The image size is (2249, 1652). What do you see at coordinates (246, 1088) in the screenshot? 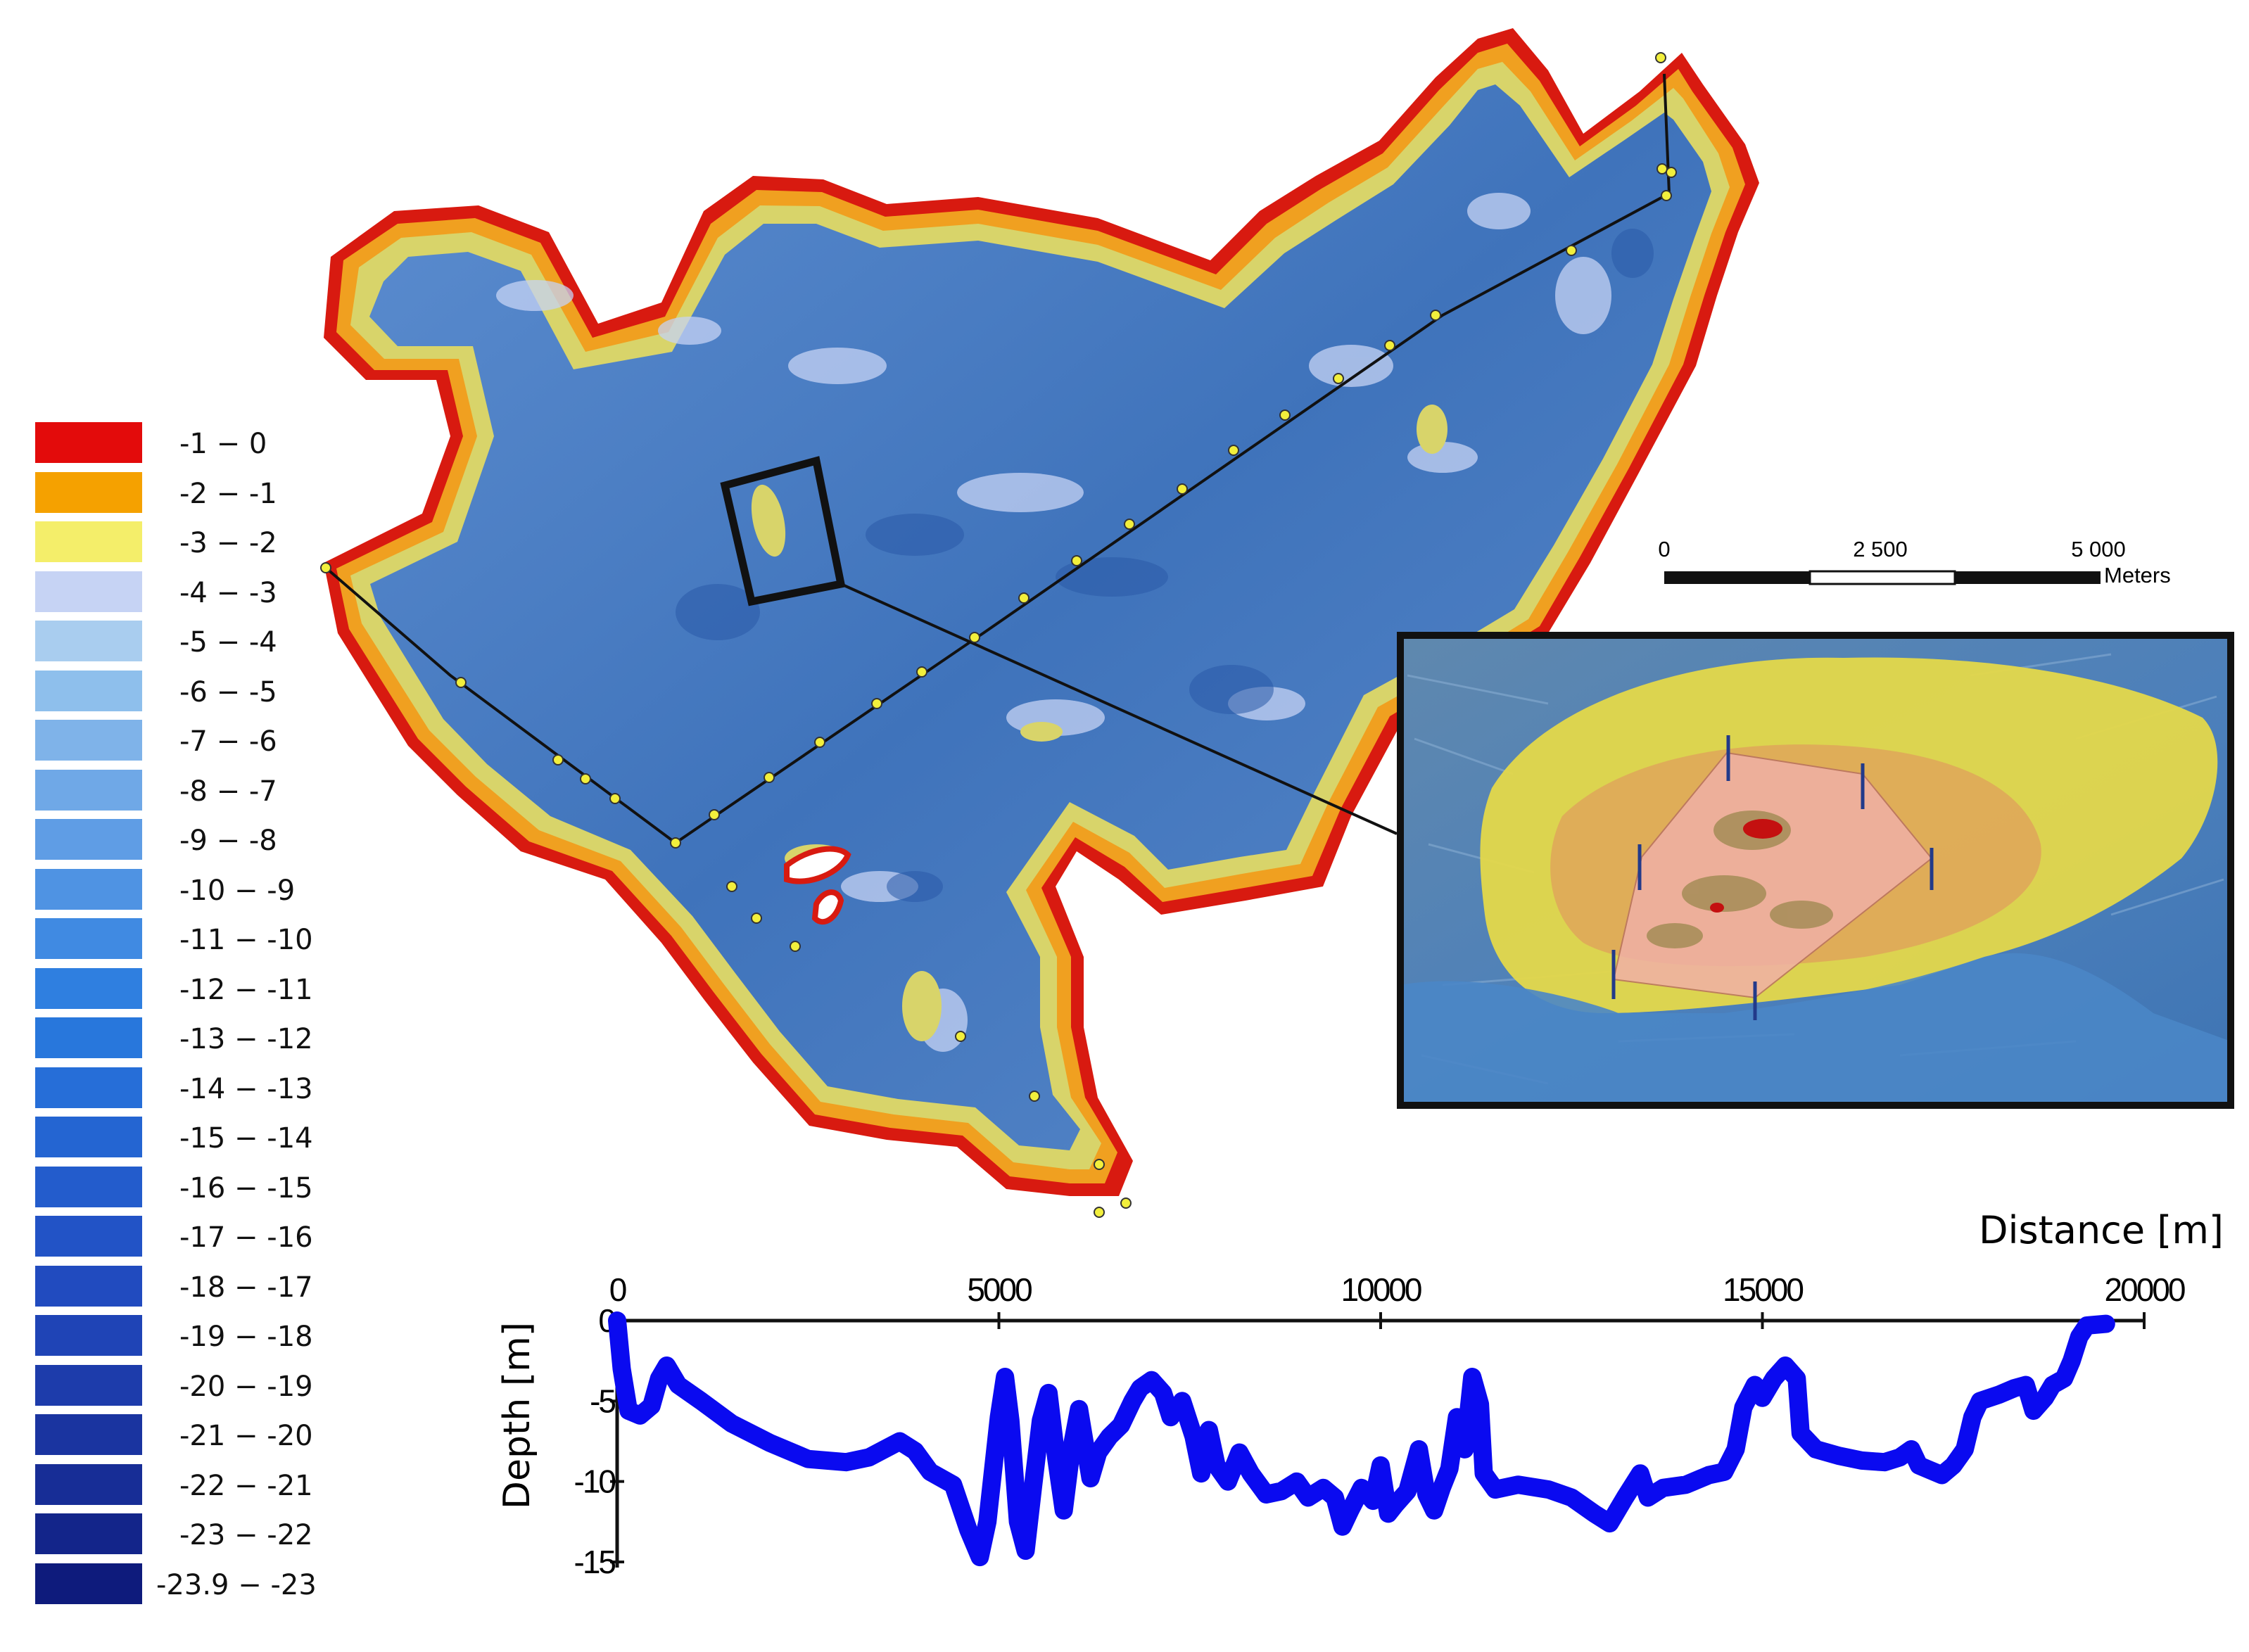
I see `legend-label: -14 − -13` at bounding box center [246, 1088].